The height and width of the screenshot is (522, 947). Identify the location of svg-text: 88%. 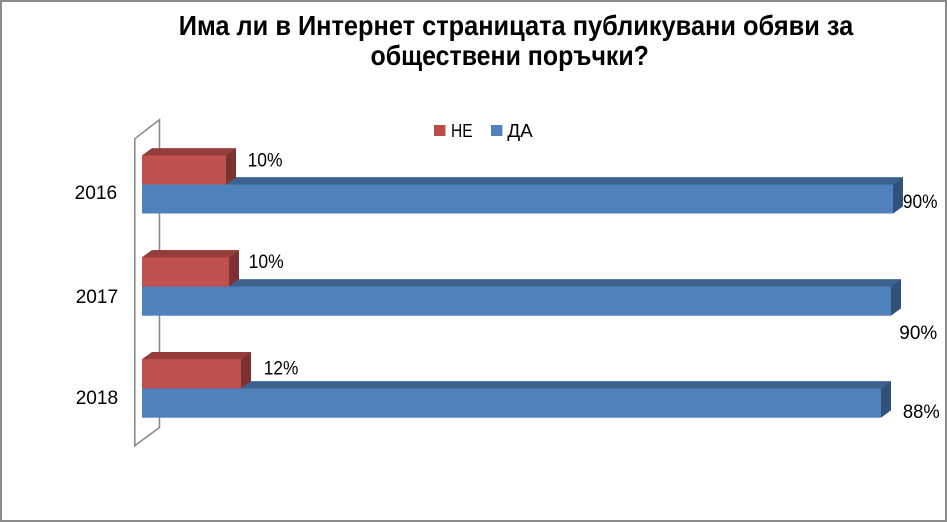
(921, 412).